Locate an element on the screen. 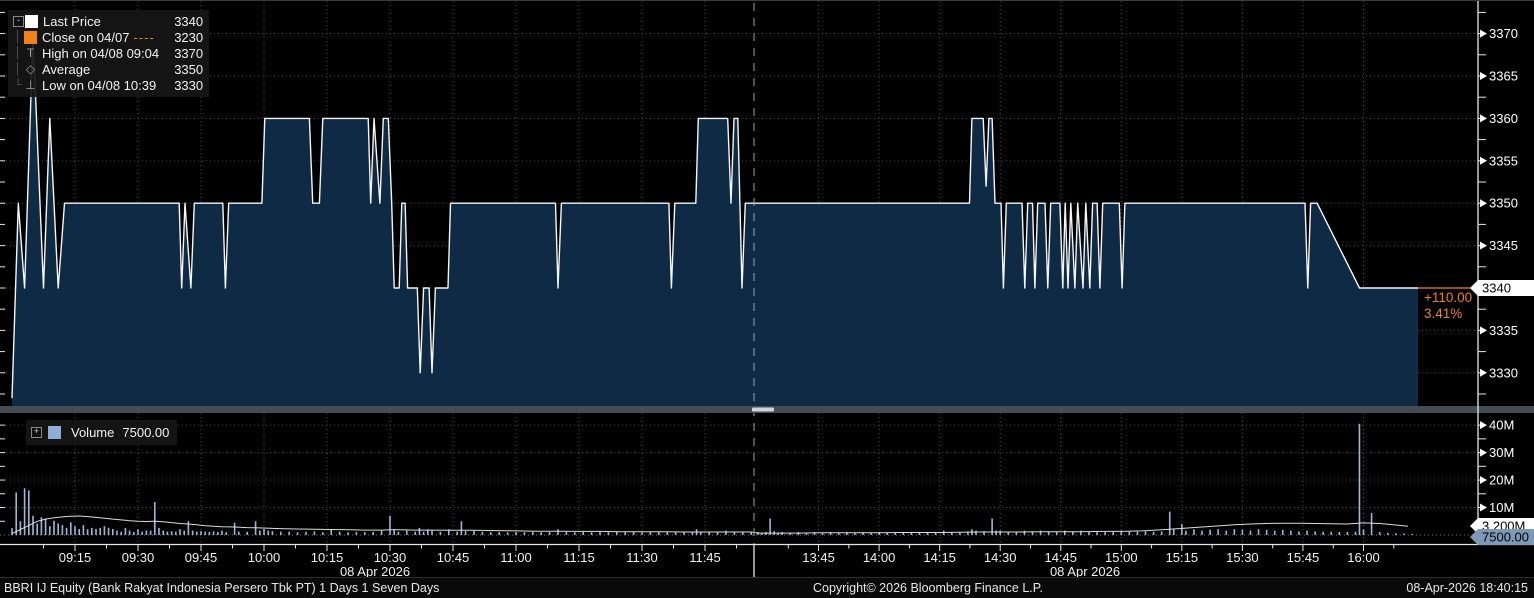 This screenshot has height=598, width=1534. time-tick-label: 15:00 is located at coordinates (1121, 557).